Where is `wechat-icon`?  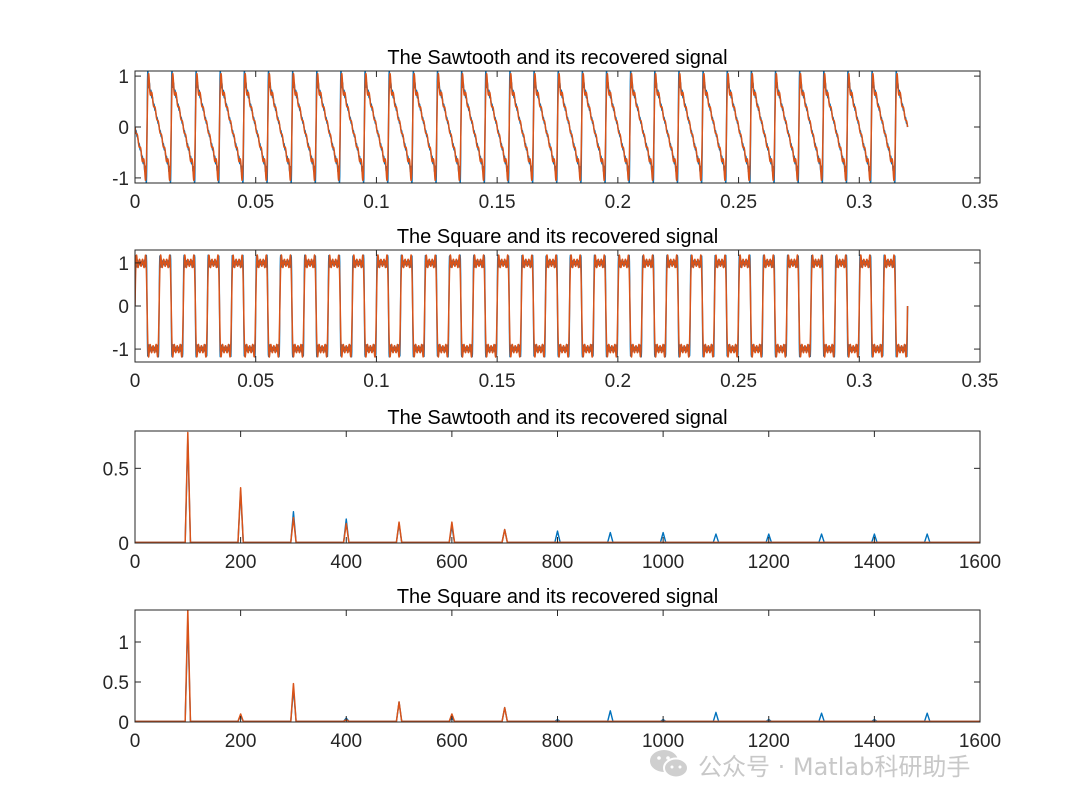
wechat-icon is located at coordinates (669, 764).